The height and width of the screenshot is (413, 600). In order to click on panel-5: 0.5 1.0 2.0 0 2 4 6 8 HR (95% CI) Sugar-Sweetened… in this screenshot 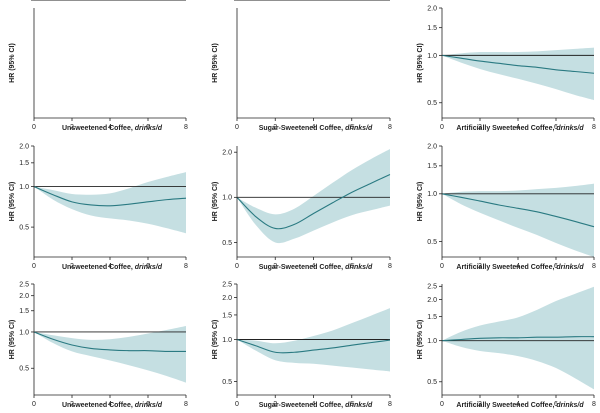, I will do `click(302, 208)`.